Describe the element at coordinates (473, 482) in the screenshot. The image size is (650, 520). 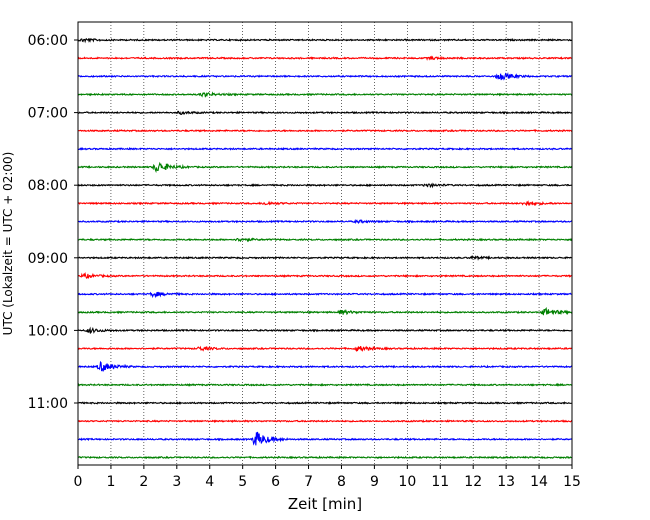
I see `x-tick-label: 12` at that location.